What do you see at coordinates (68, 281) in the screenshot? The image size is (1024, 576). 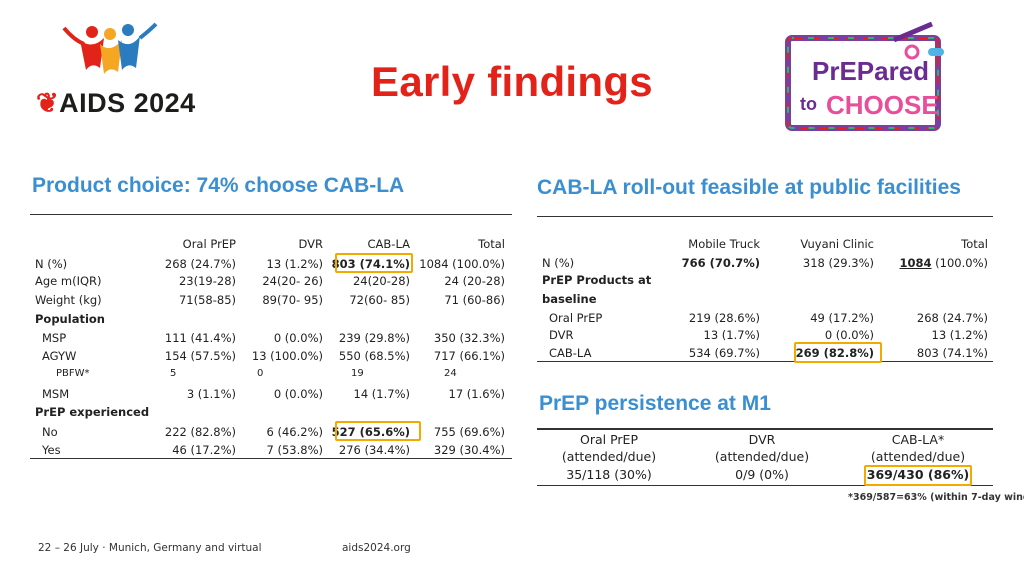 I see `left-row-label: Age m(IQR)` at bounding box center [68, 281].